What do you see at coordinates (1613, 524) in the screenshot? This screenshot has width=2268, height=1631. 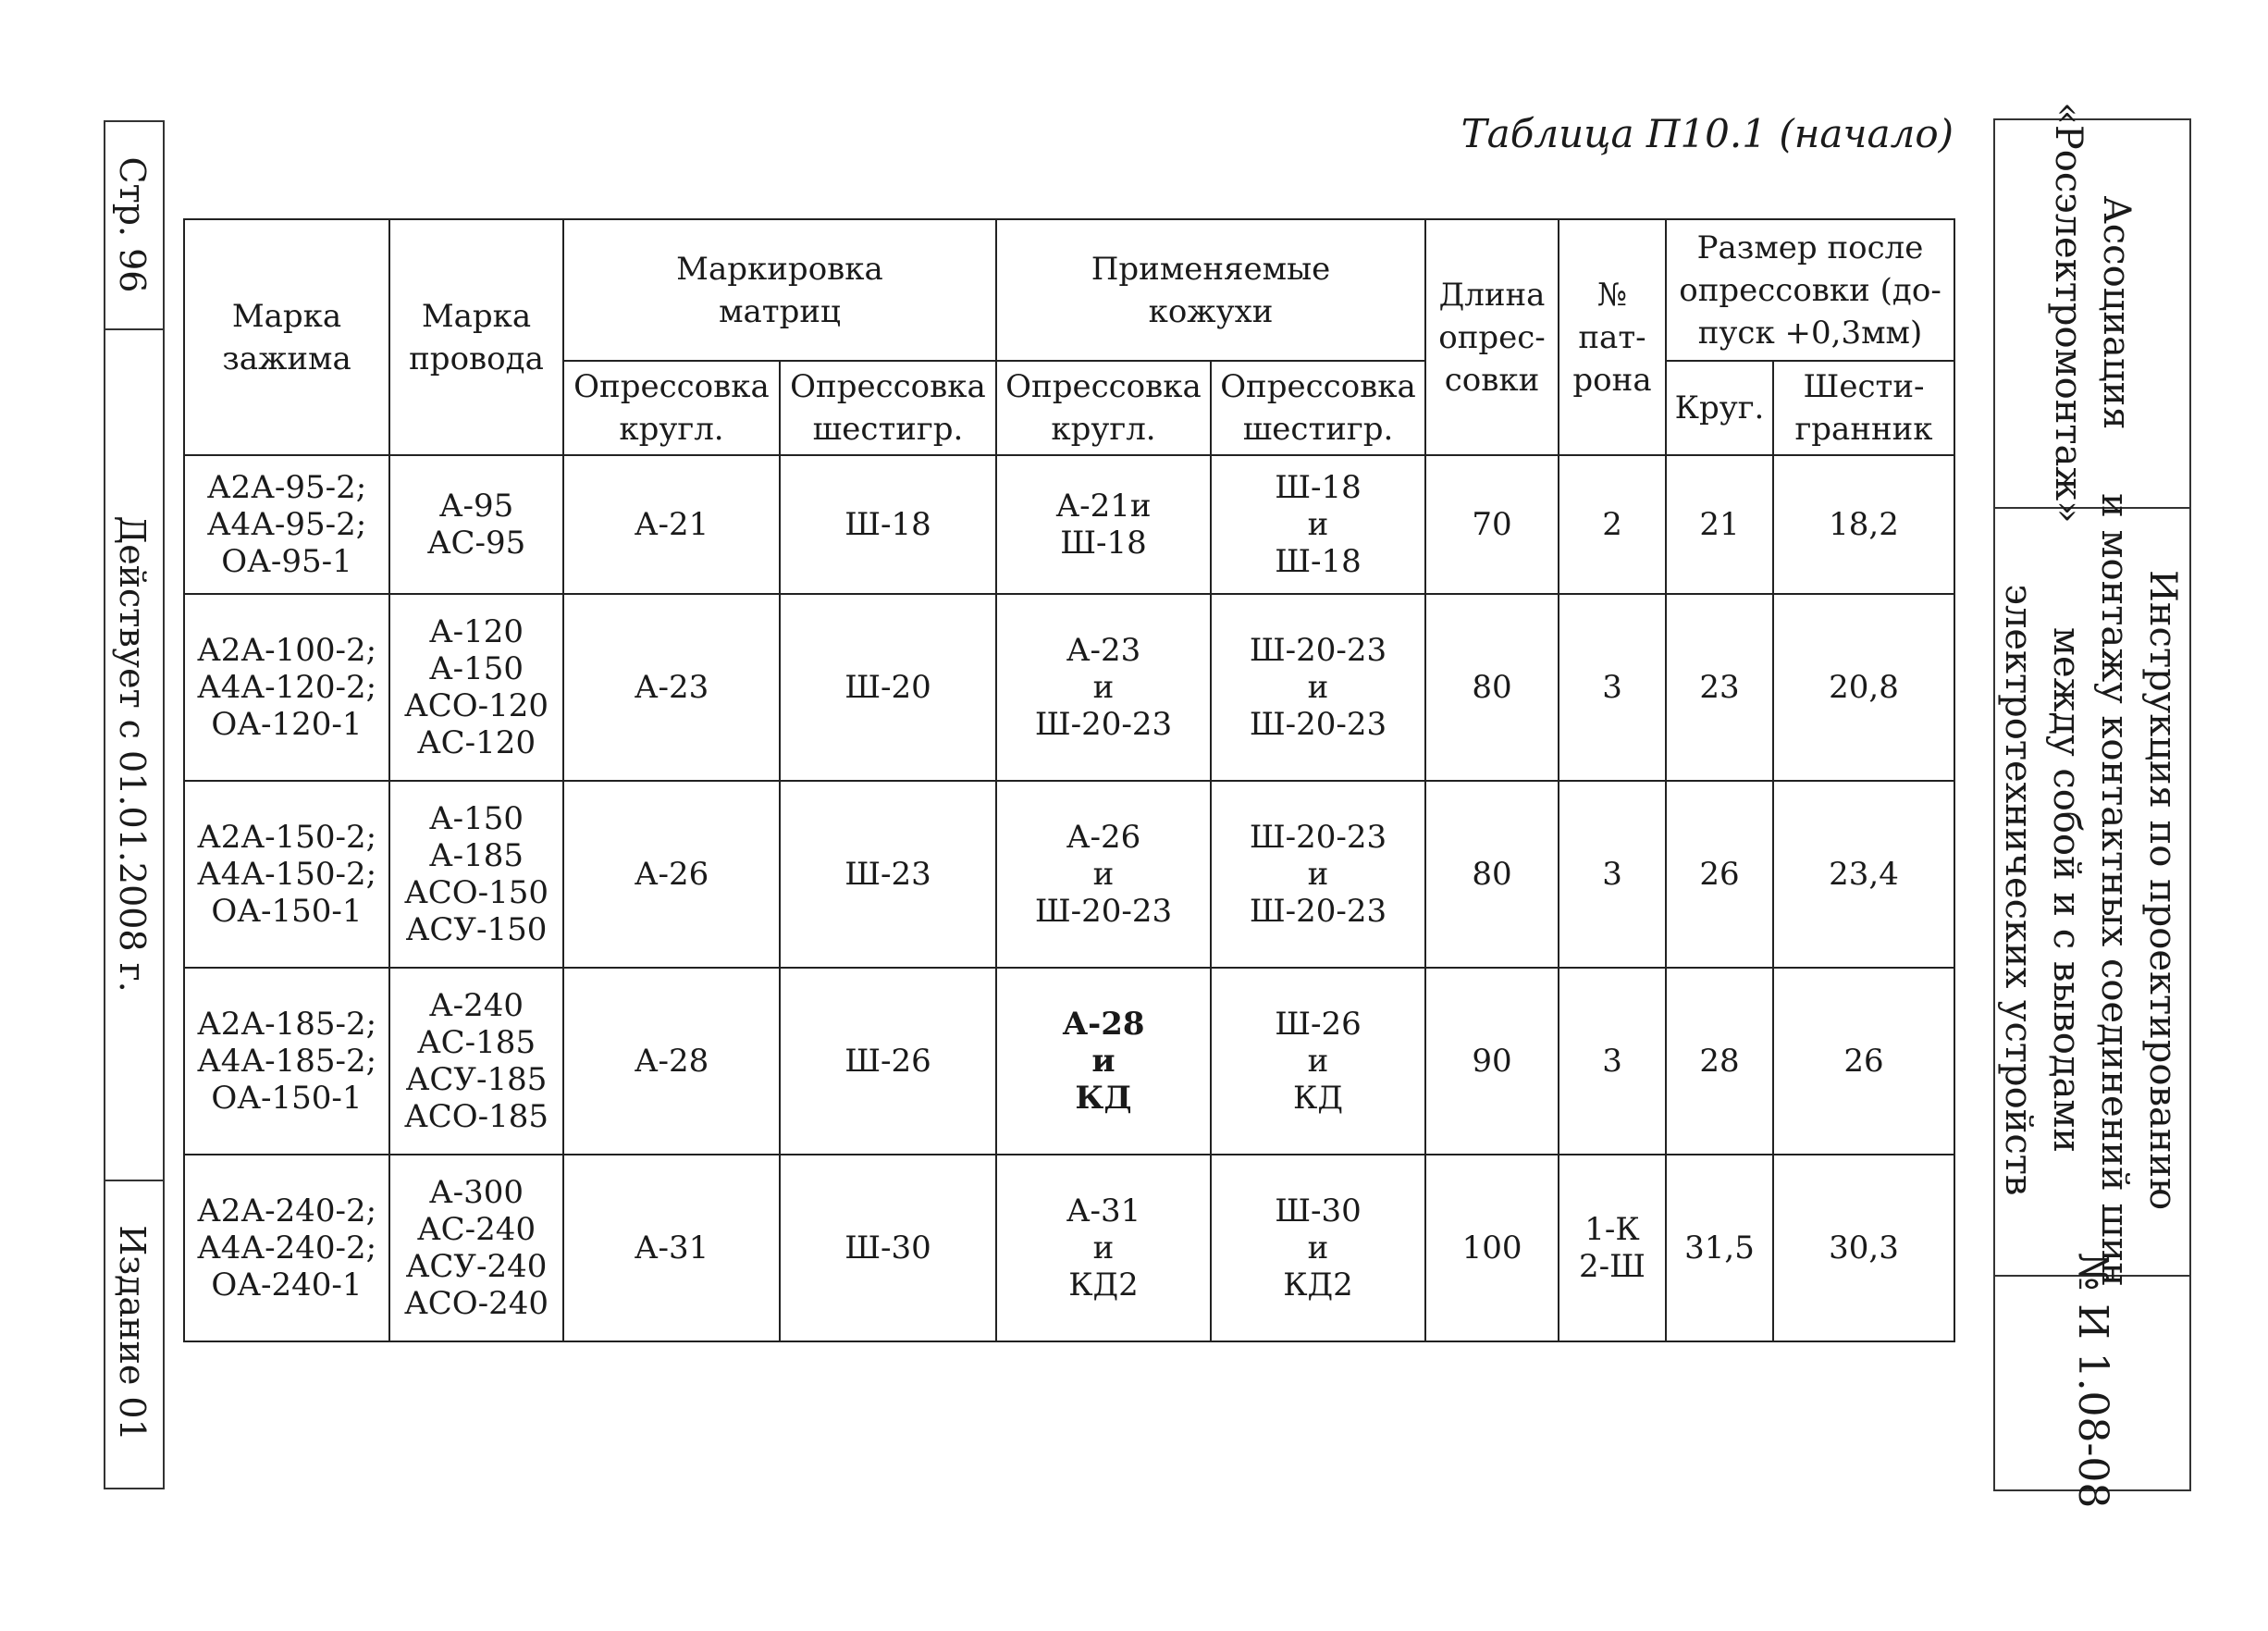 I see `cell-cartridge: 2` at bounding box center [1613, 524].